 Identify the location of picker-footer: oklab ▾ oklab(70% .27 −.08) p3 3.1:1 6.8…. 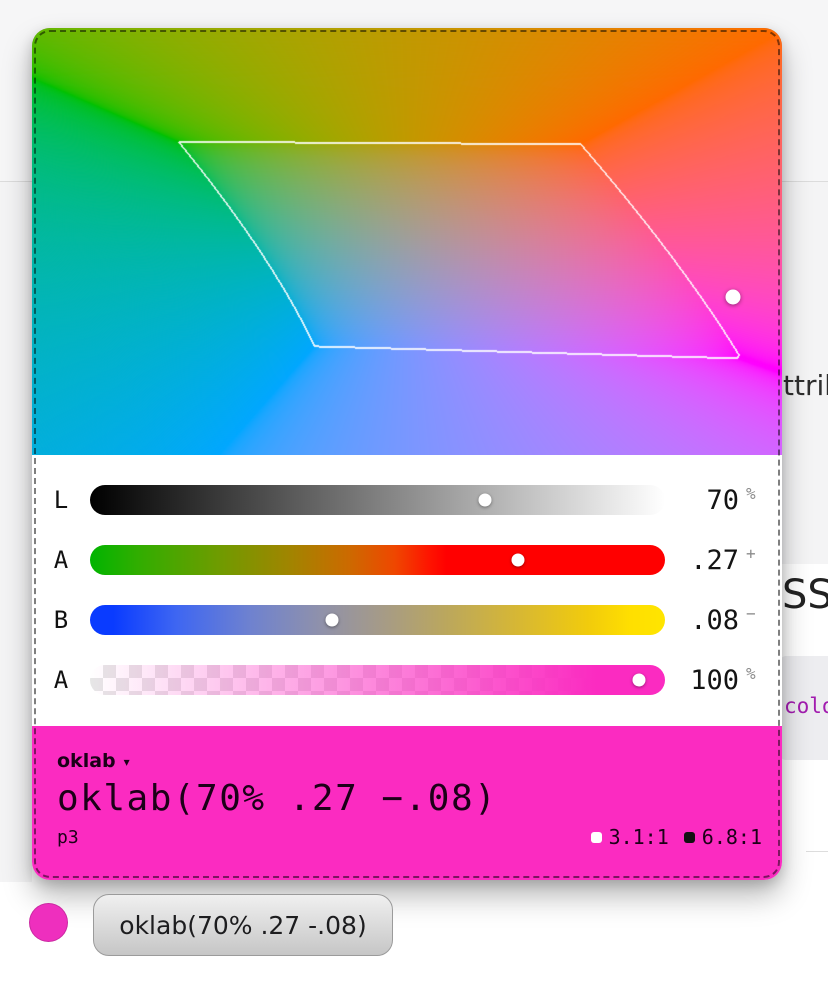
(407, 803).